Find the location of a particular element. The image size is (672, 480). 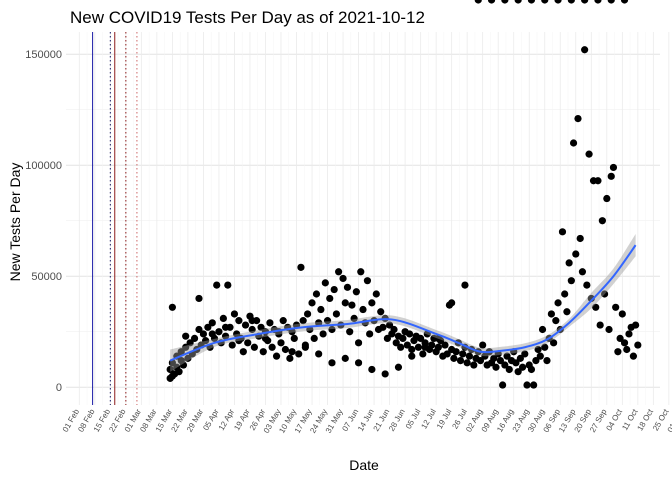

y-tick-label: 100000 is located at coordinates (43, 166).